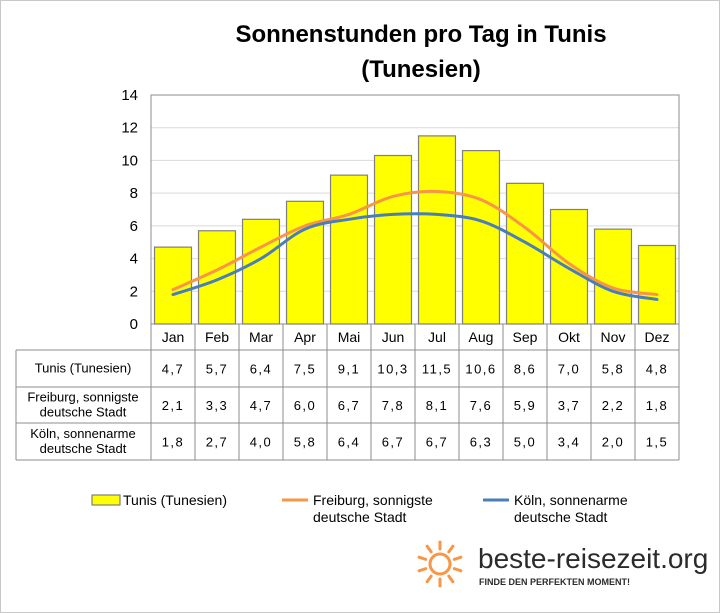  What do you see at coordinates (421, 69) in the screenshot?
I see `chart-title-line-2: (Tunesien)` at bounding box center [421, 69].